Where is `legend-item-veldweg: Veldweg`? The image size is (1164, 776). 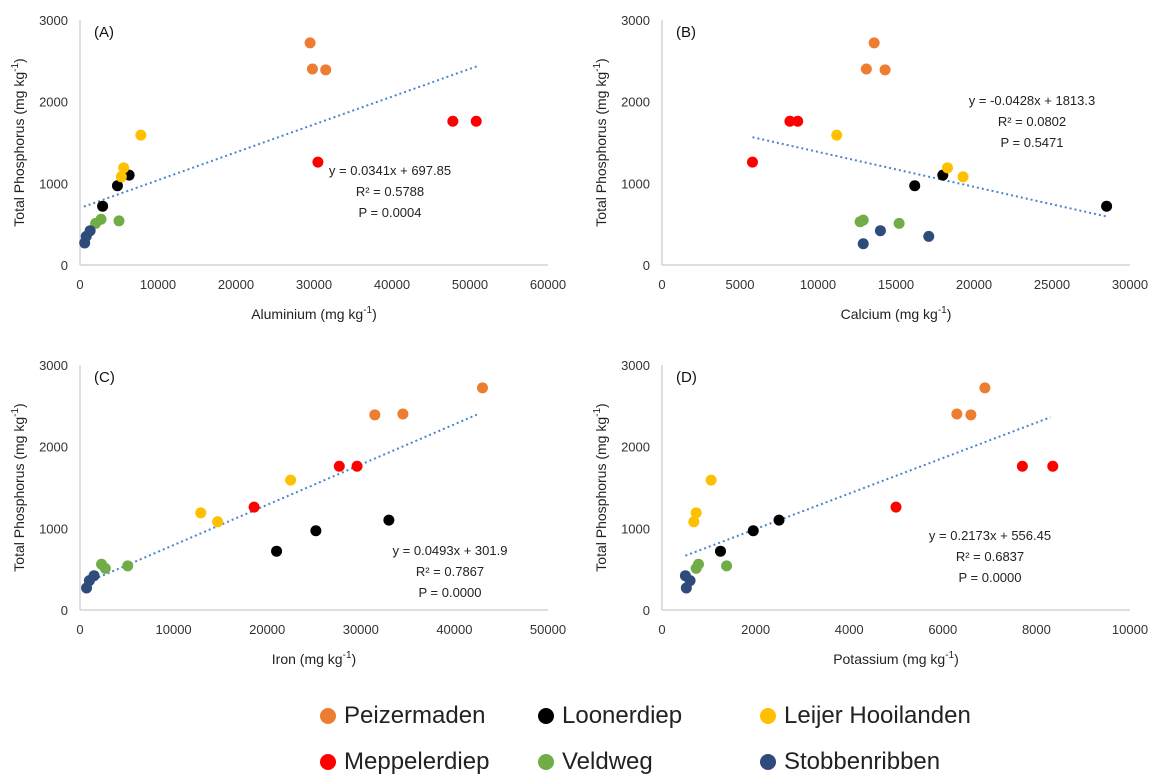 legend-item-veldweg: Veldweg is located at coordinates (595, 762).